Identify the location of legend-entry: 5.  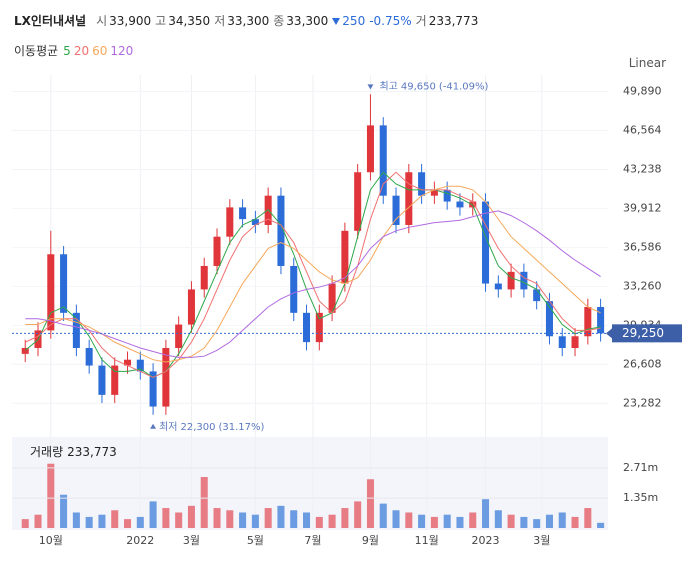
(67, 51).